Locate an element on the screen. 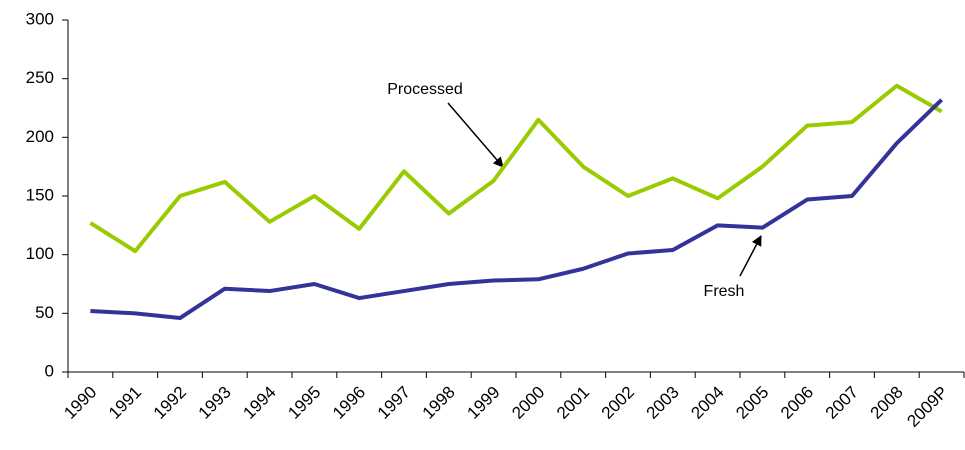  x-tick-label: 2005 is located at coordinates (752, 403).